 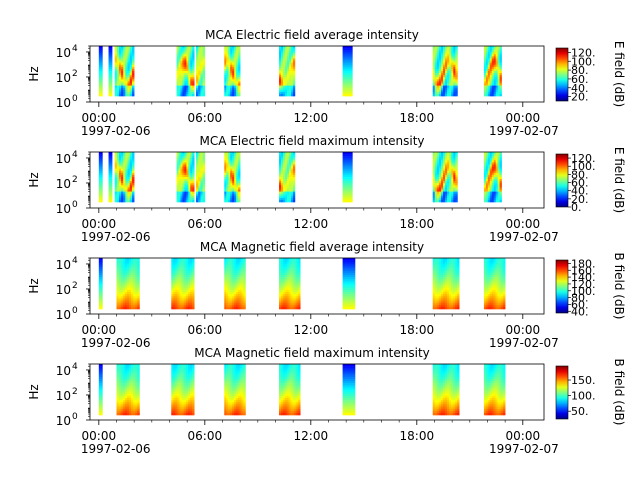 I want to click on panel-3-x-tick-label-5: 00:00, so click(x=523, y=330).